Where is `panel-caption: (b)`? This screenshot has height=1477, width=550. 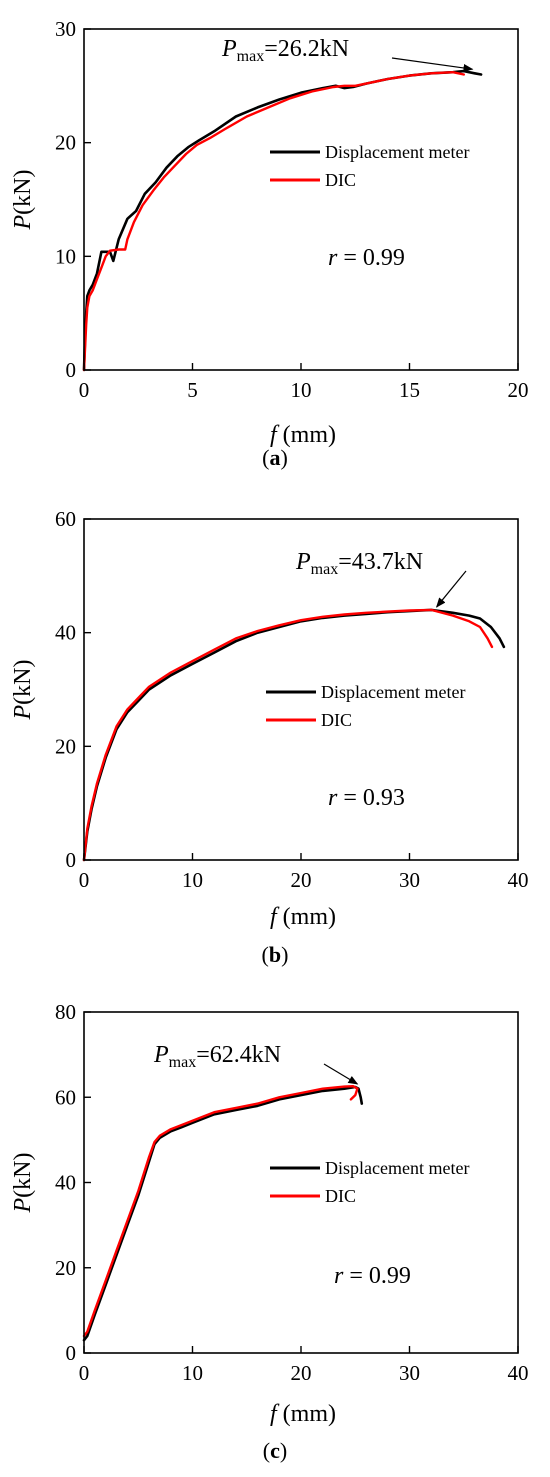
panel-caption: (b) is located at coordinates (275, 954).